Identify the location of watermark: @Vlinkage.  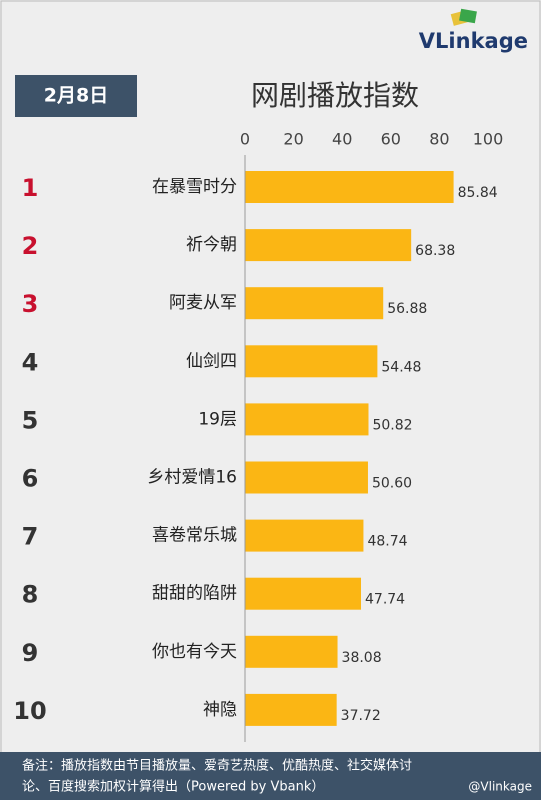
(500, 787).